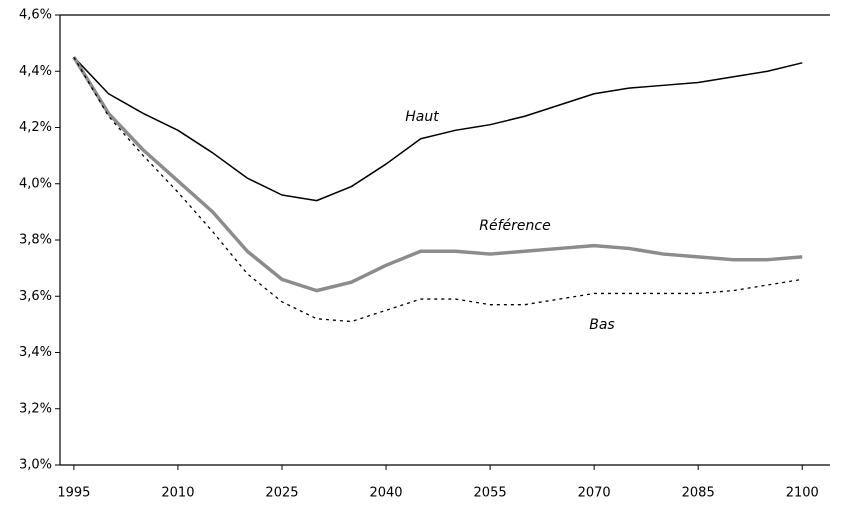  Describe the element at coordinates (73, 493) in the screenshot. I see `x-tick-label: 1995` at that location.